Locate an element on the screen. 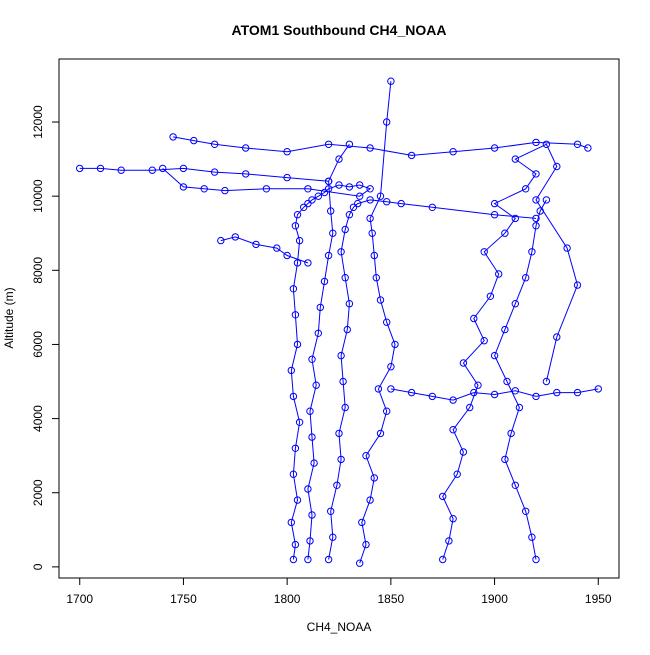 The image size is (650, 655). y-tick-label: 10000 is located at coordinates (38, 196).